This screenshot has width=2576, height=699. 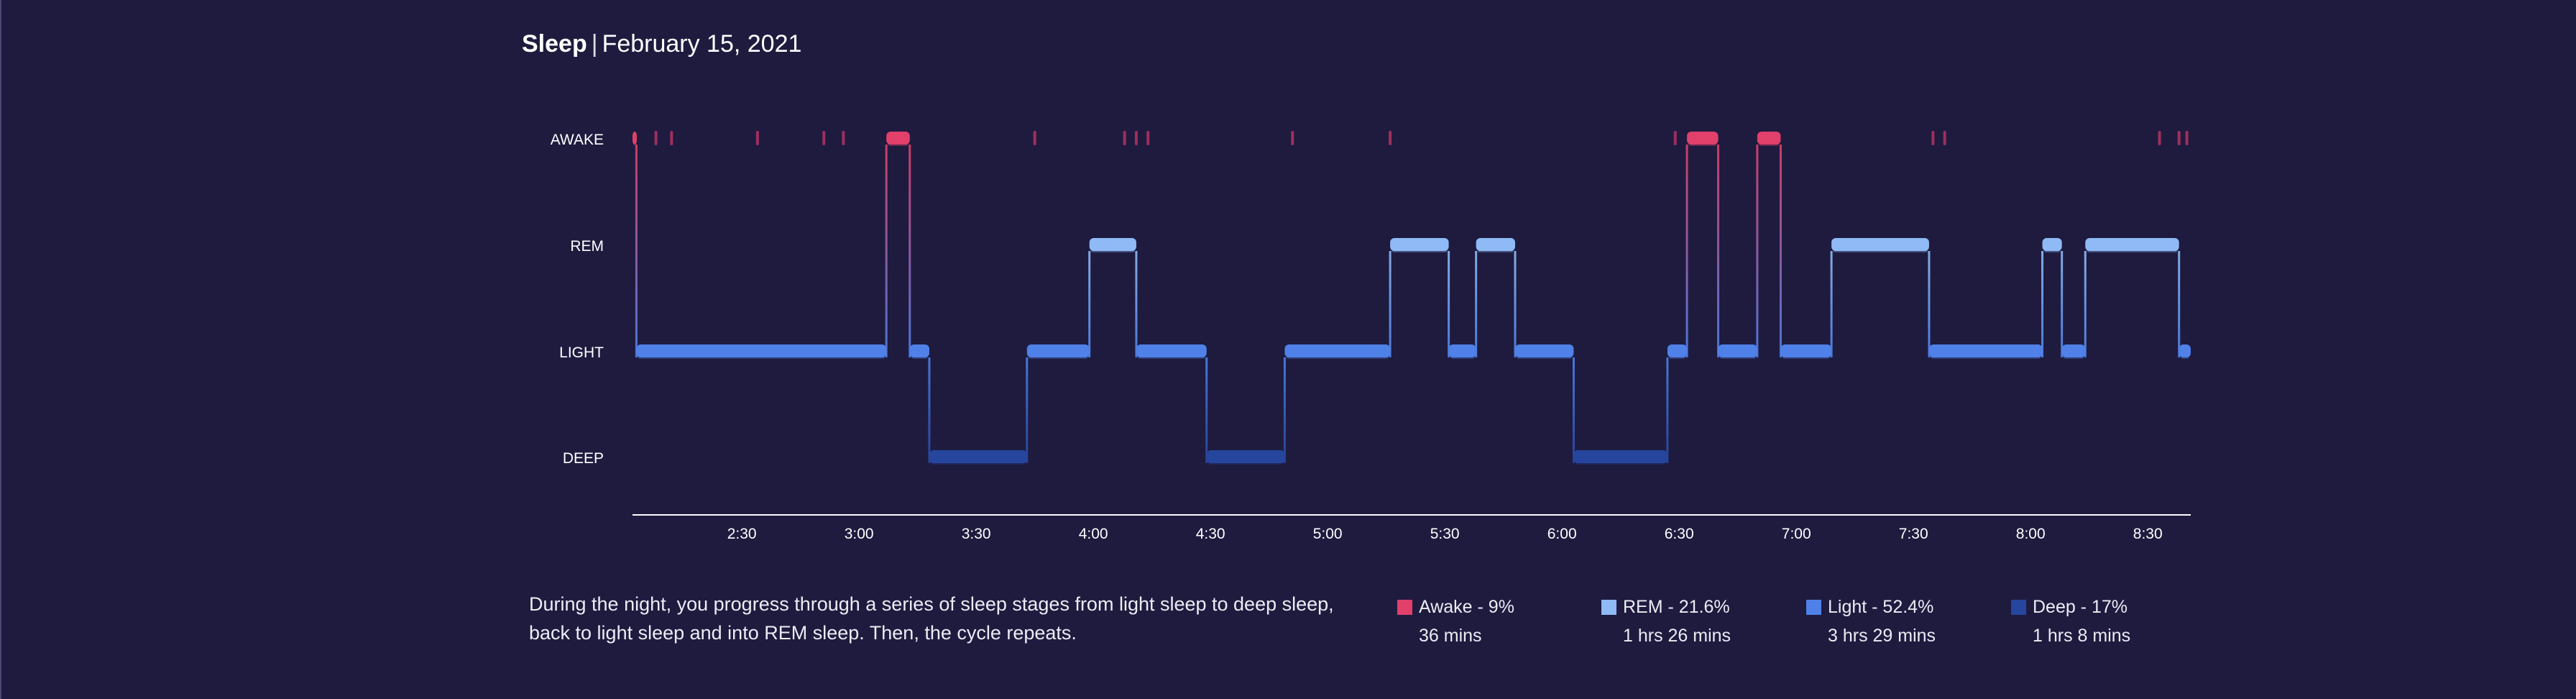 What do you see at coordinates (554, 44) in the screenshot?
I see `title-text: Sleep` at bounding box center [554, 44].